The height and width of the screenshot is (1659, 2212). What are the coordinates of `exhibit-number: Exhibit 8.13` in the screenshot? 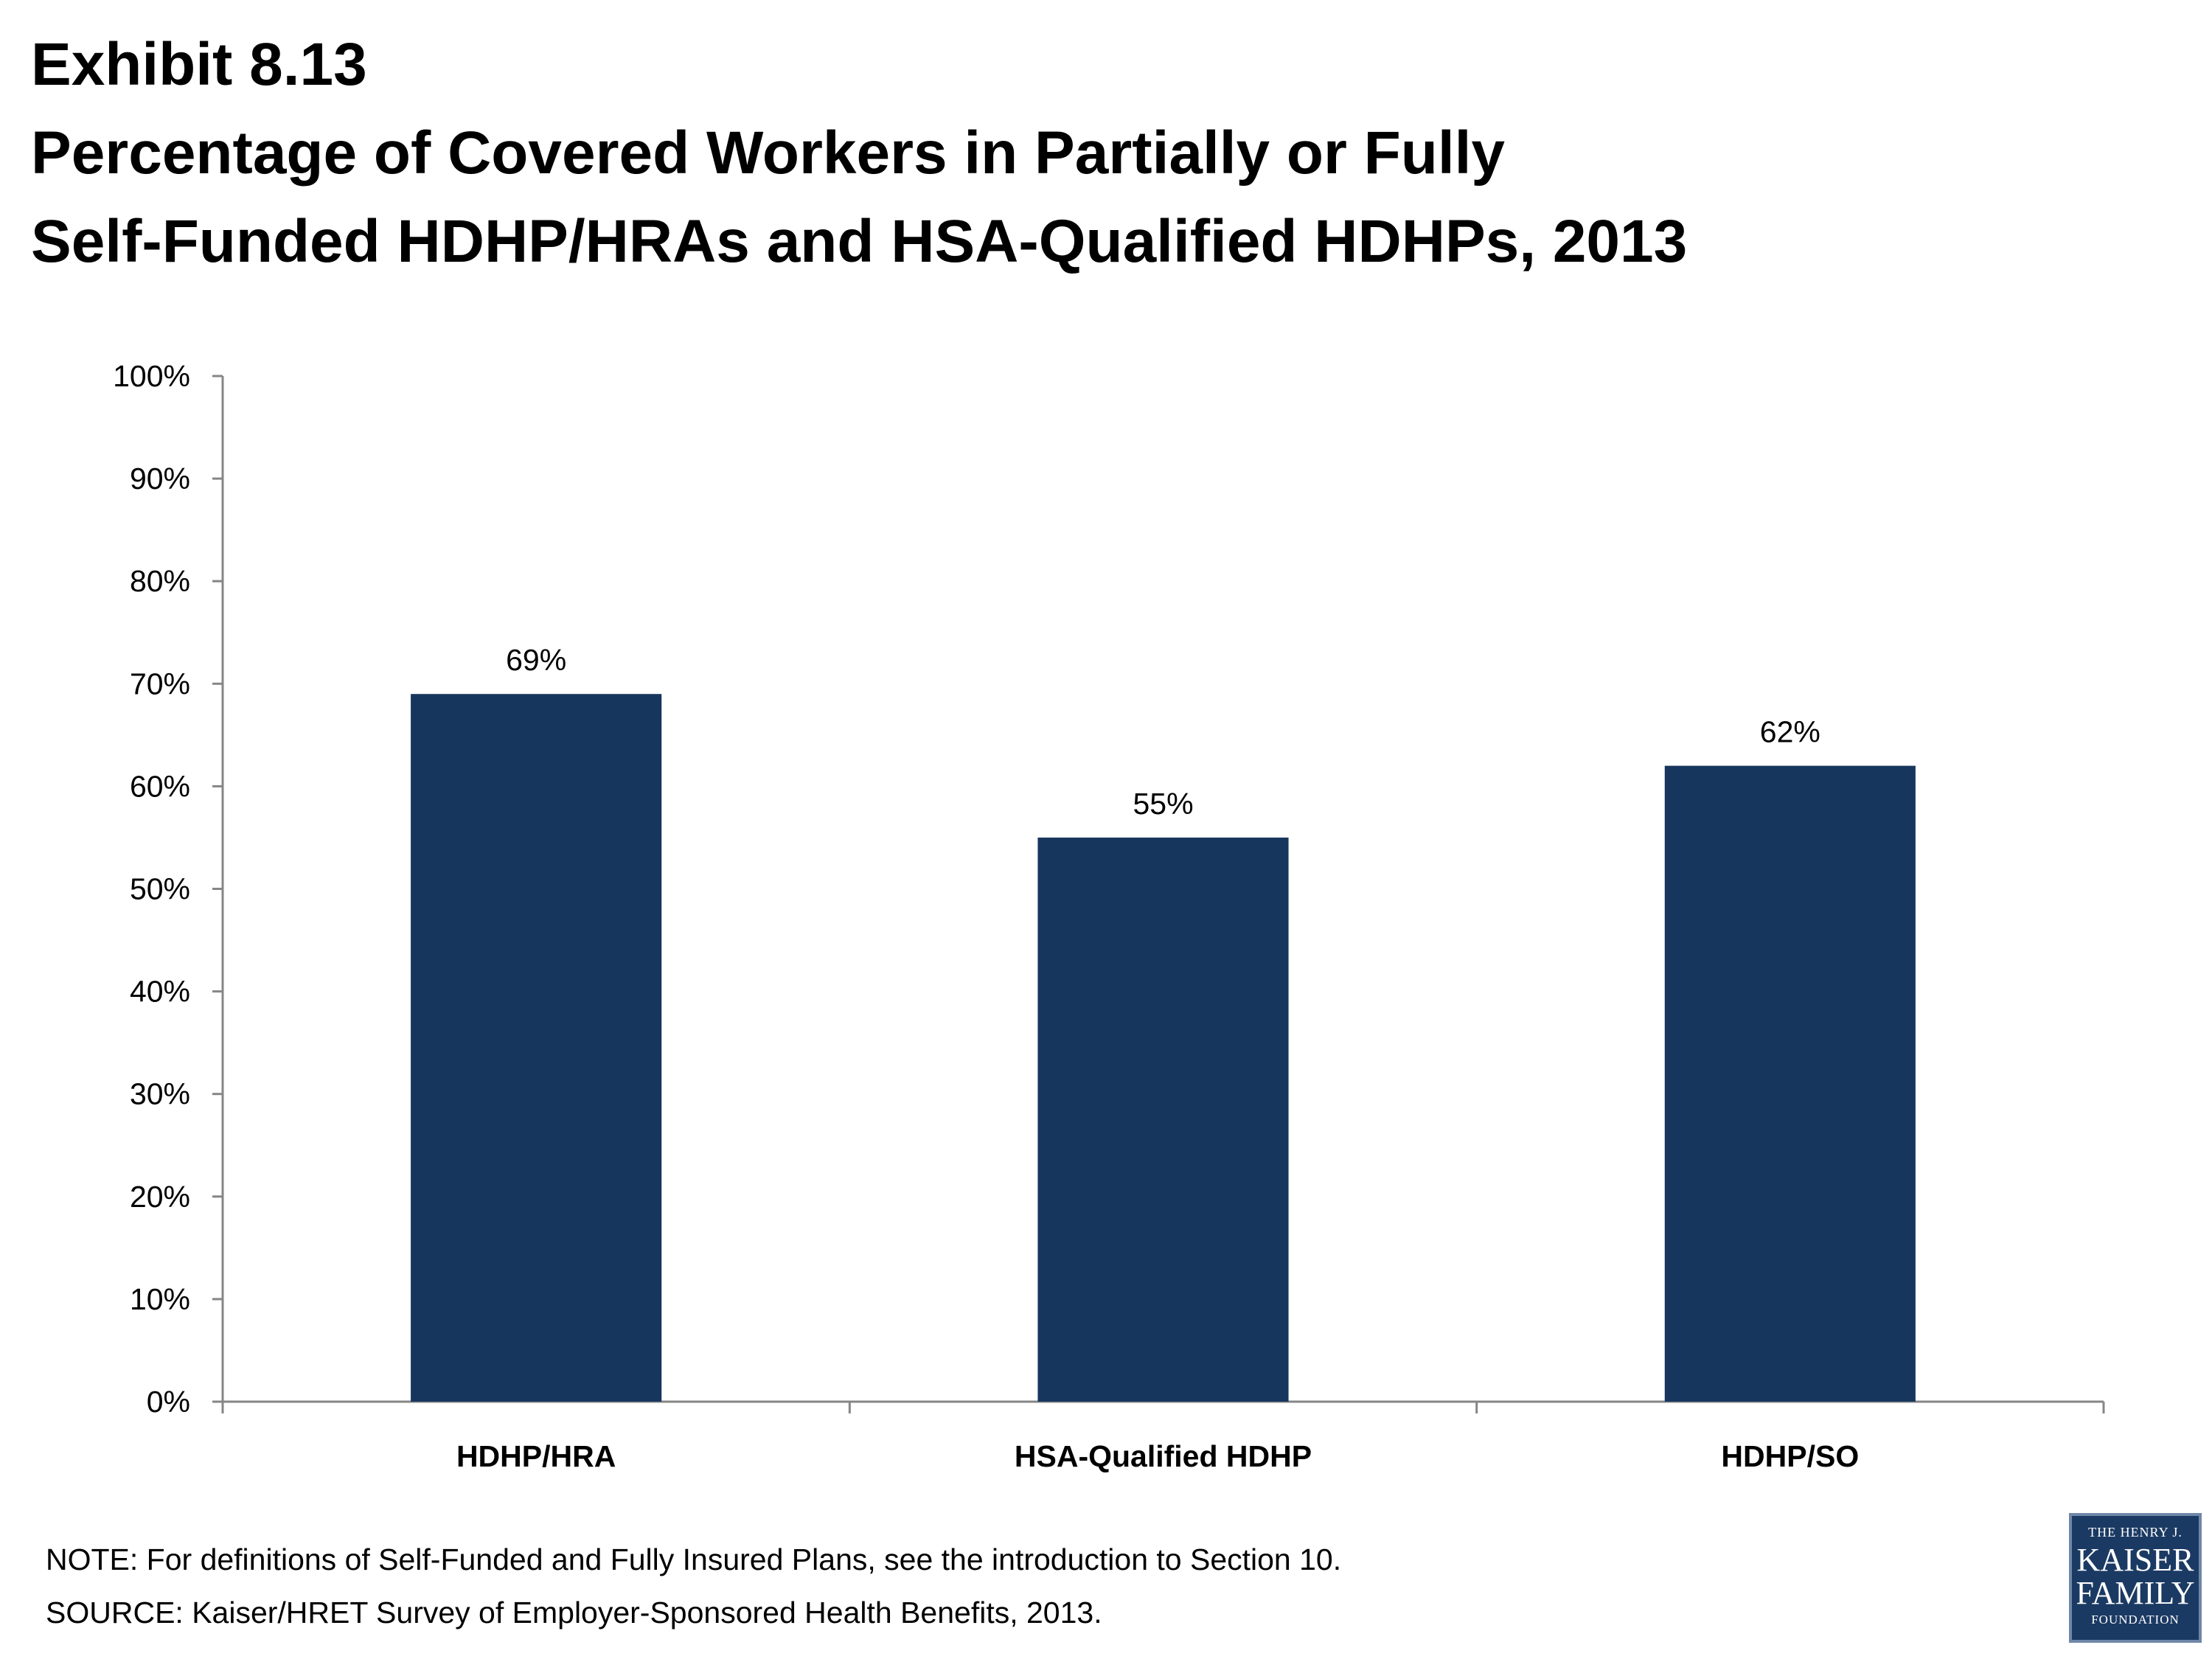 It's located at (199, 64).